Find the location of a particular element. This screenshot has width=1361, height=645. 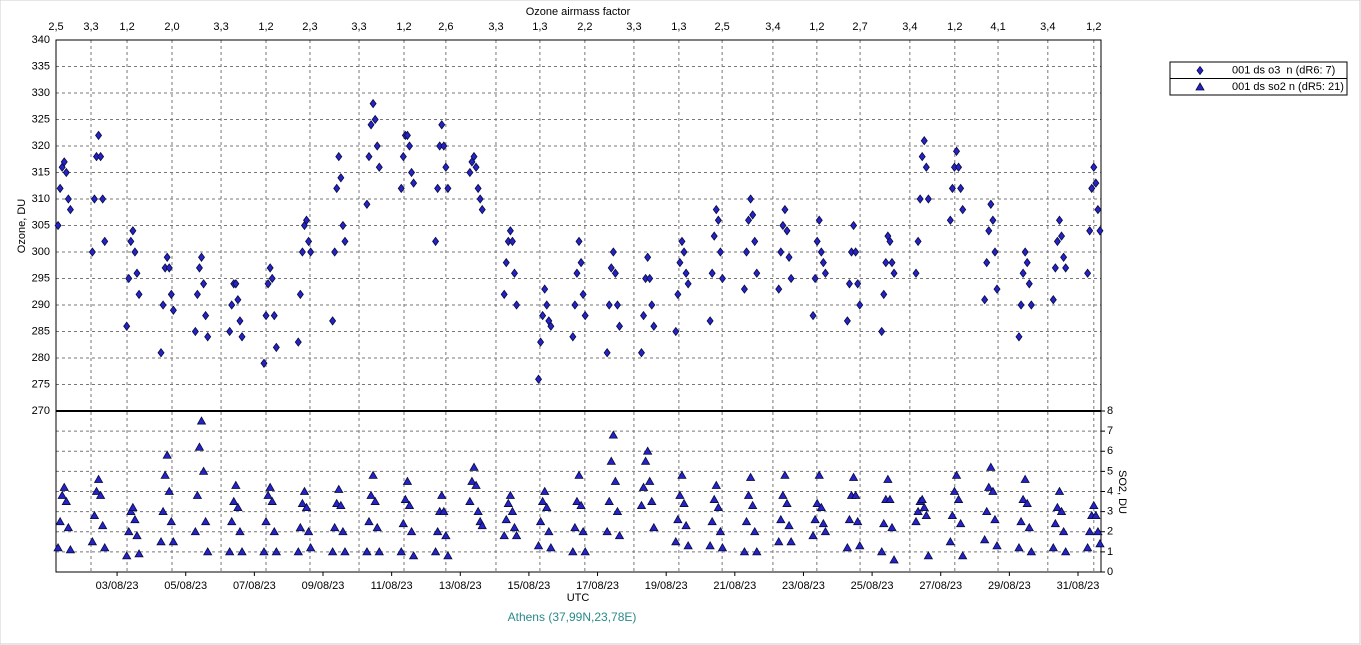

x2-tick-label: 2,5 is located at coordinates (721, 27).